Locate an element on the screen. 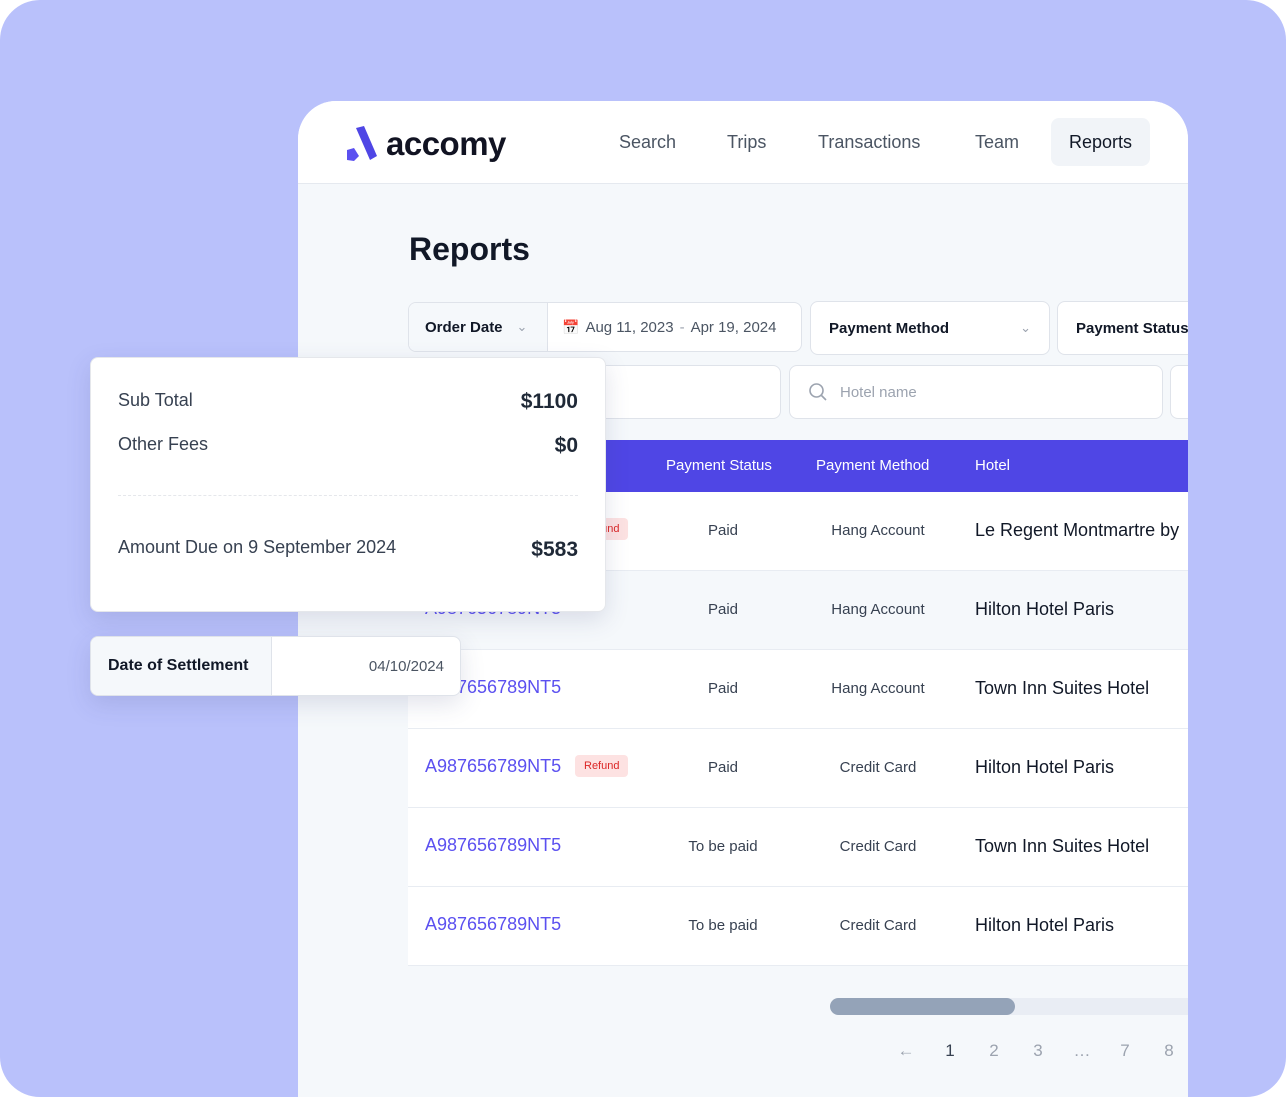 The image size is (1286, 1097). page-2: 2 is located at coordinates (994, 1050).